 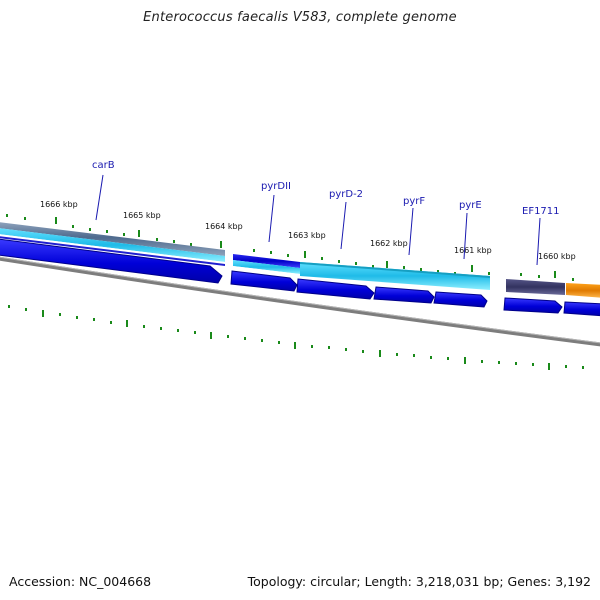 What do you see at coordinates (80, 581) in the screenshot?
I see `accession-text: Accession: NC_004668` at bounding box center [80, 581].